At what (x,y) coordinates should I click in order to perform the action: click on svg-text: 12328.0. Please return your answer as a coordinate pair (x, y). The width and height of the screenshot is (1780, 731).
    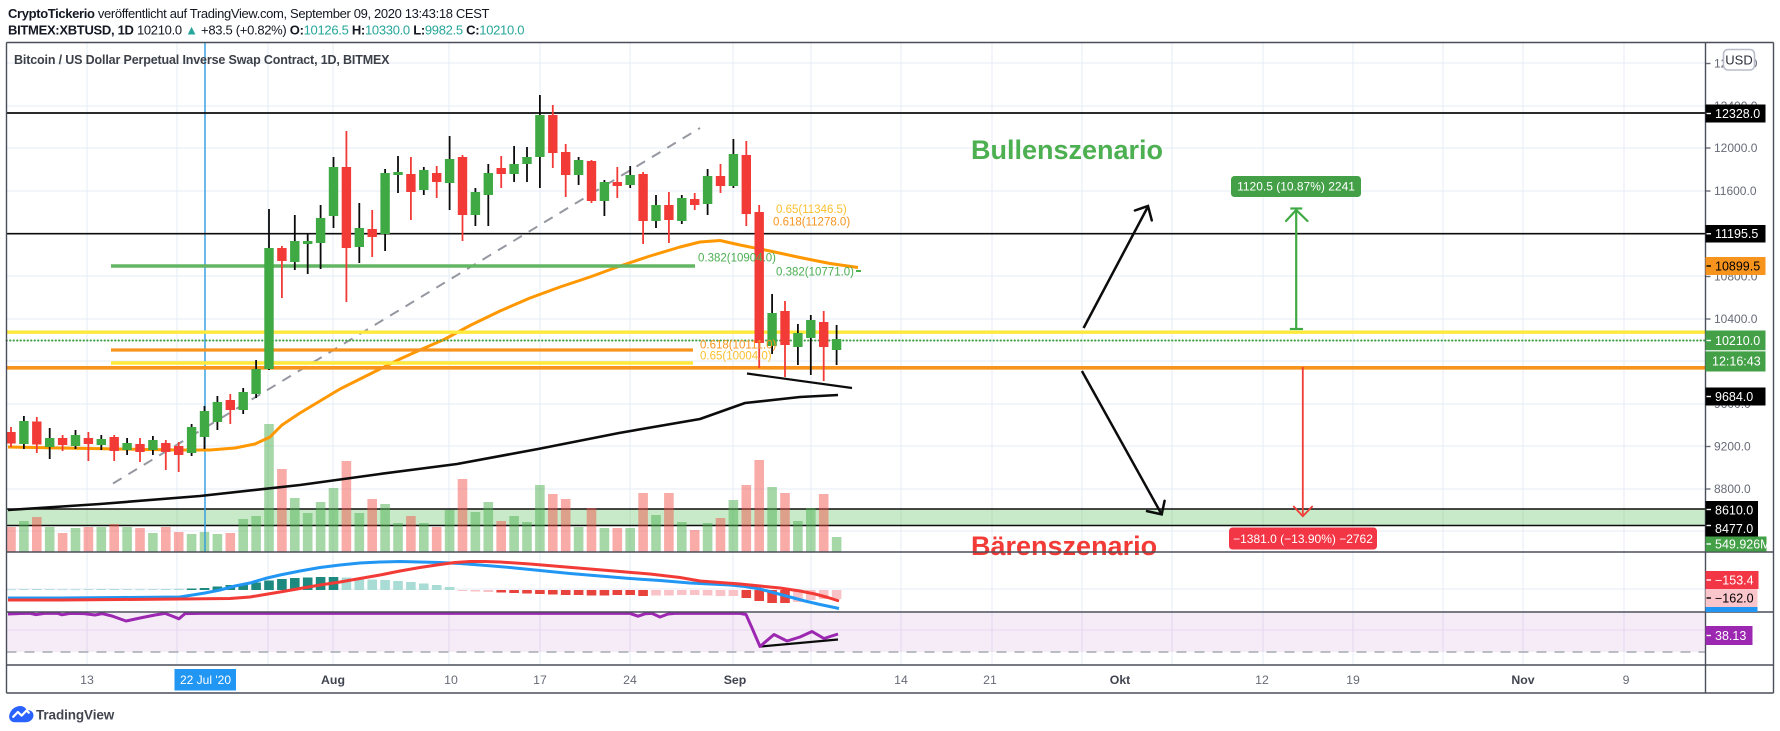
    Looking at the image, I should click on (1737, 114).